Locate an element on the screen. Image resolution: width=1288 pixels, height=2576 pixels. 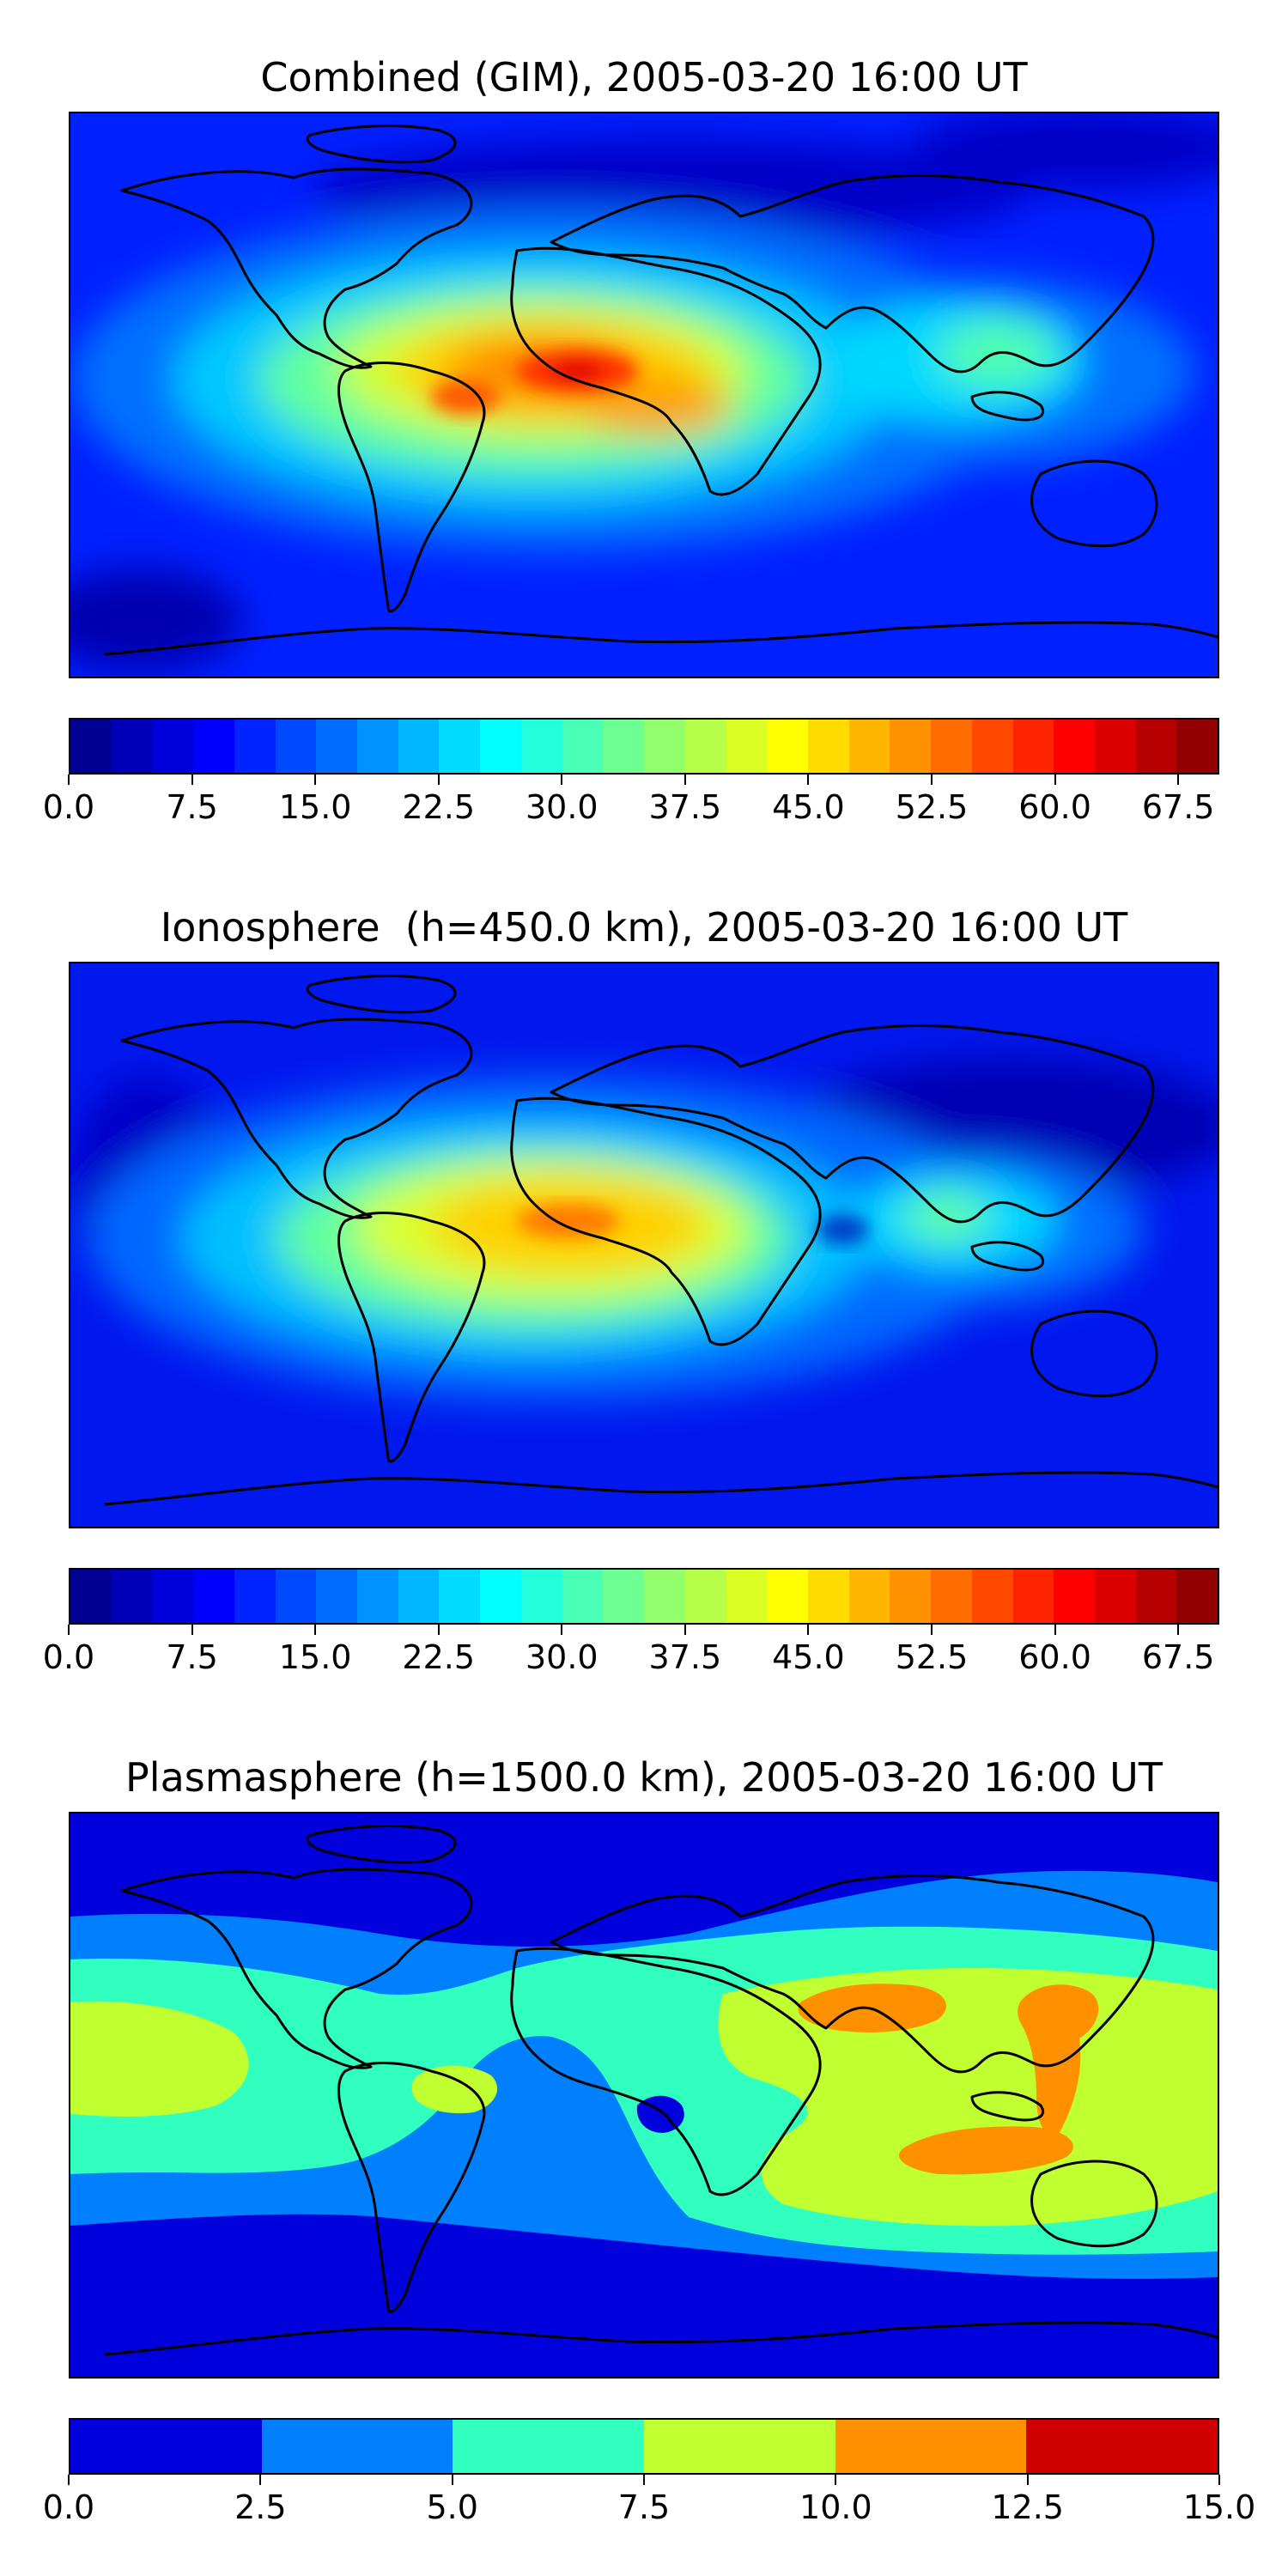
colorbar-tick-label: 67.5 is located at coordinates (1178, 807).